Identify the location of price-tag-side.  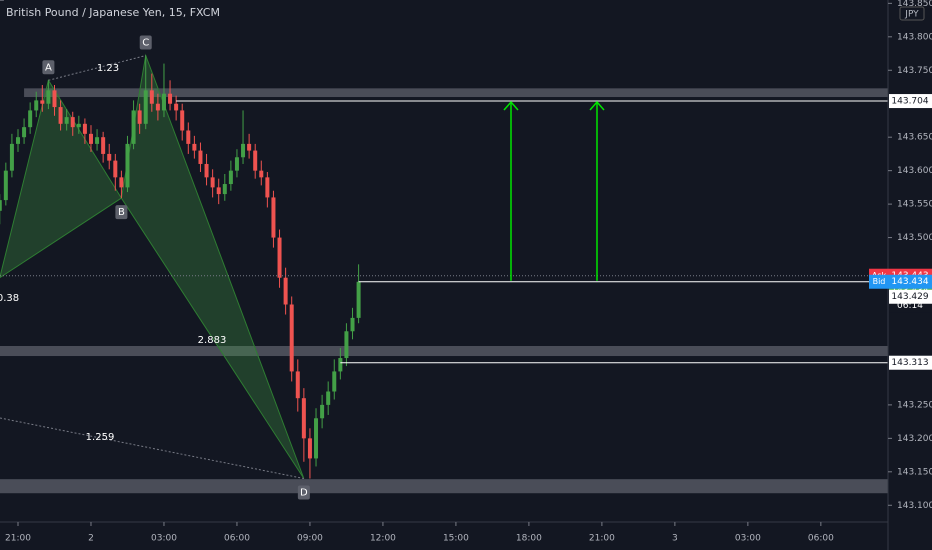
(879, 281).